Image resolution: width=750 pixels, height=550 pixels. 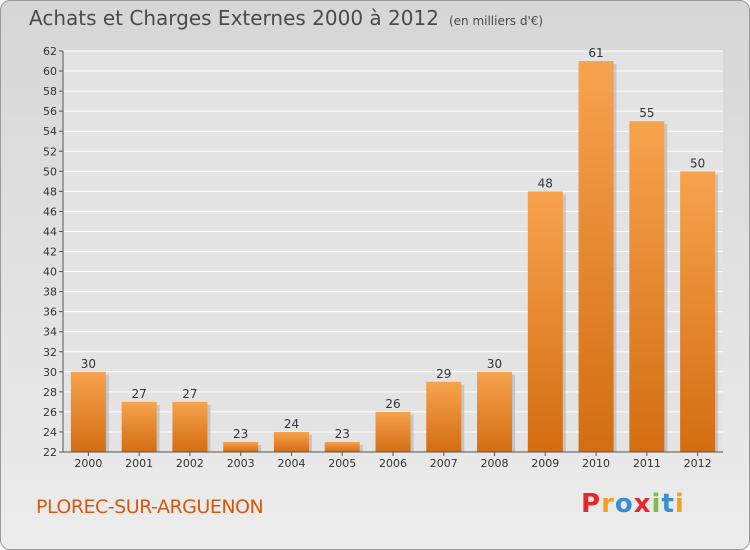 What do you see at coordinates (234, 18) in the screenshot?
I see `chart-title-text: Achats et Charges Externes 2000 à 2012` at bounding box center [234, 18].